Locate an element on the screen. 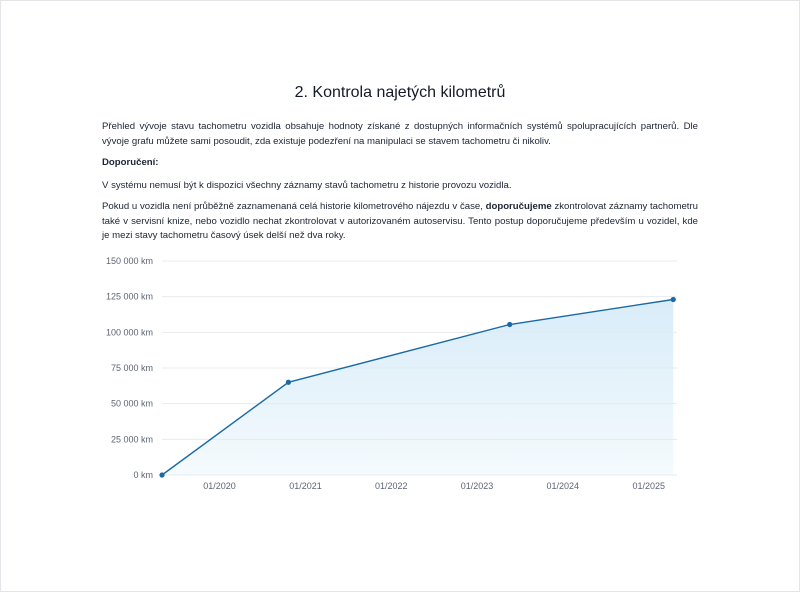 Image resolution: width=800 pixels, height=592 pixels. y-tick-label: 25 000 km is located at coordinates (132, 439).